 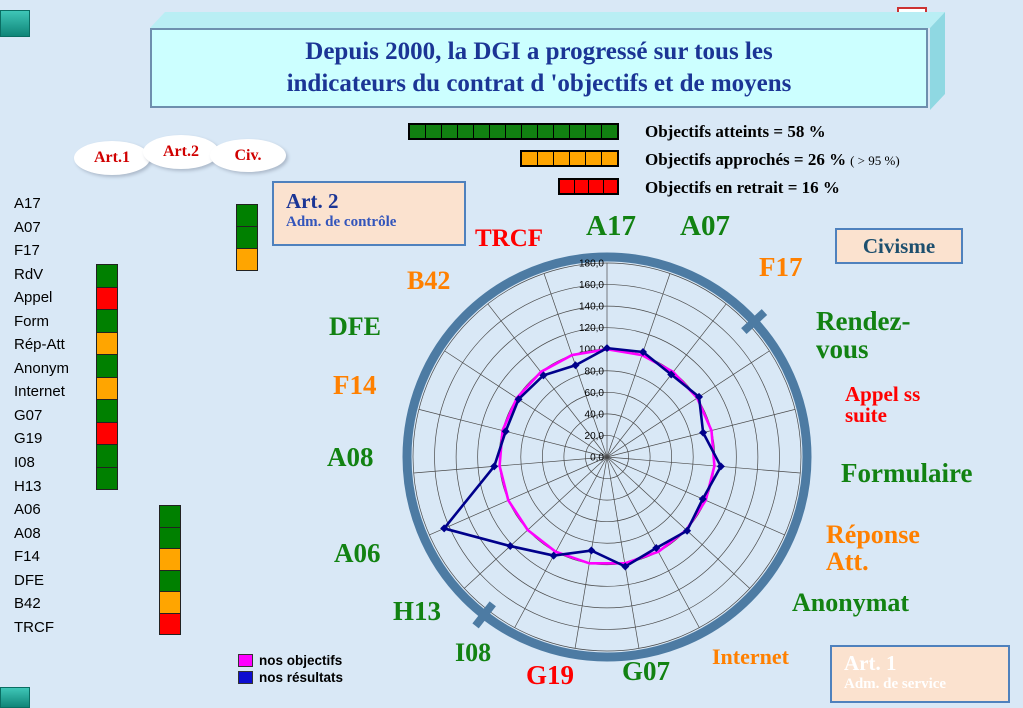 What do you see at coordinates (15, 697) in the screenshot?
I see `corner-bar-bottom-left` at bounding box center [15, 697].